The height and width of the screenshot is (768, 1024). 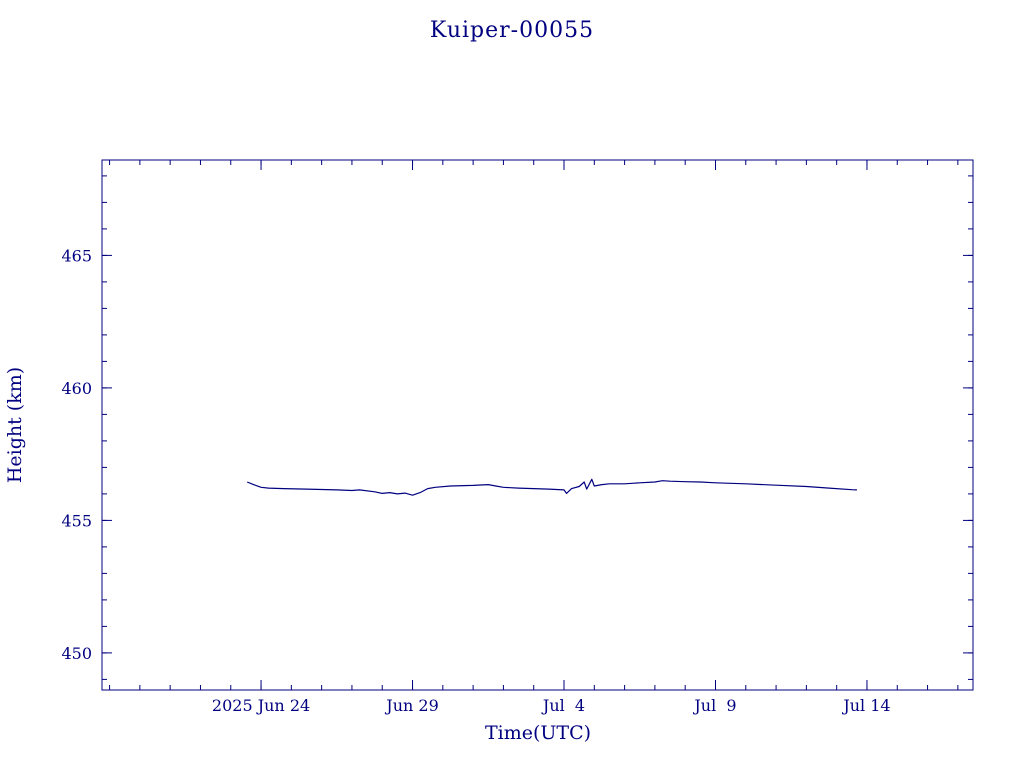 I want to click on y-tick-label: 455, so click(x=76, y=520).